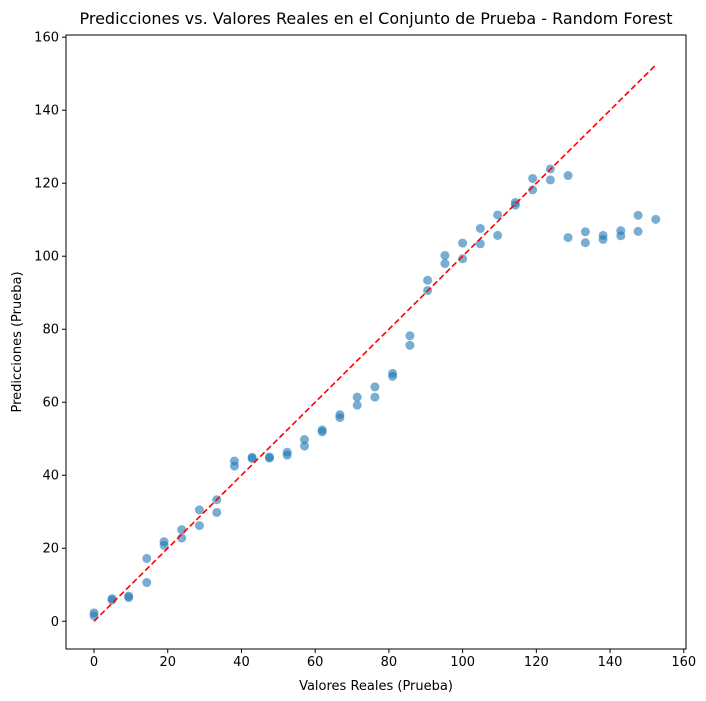 The height and width of the screenshot is (701, 706). Describe the element at coordinates (536, 662) in the screenshot. I see `x-tick-label: 120` at that location.